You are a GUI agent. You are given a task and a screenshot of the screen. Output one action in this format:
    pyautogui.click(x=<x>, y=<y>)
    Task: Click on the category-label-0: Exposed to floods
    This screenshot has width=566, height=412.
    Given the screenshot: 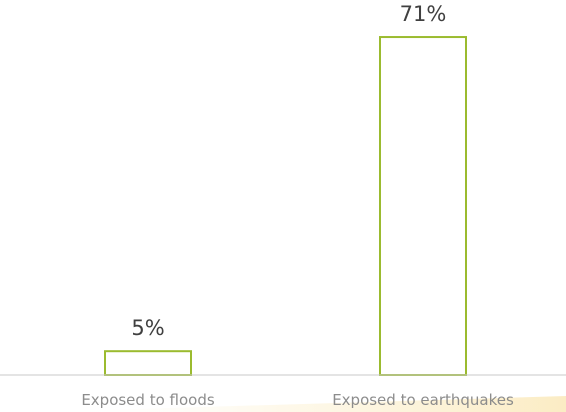 What is the action you would take?
    pyautogui.click(x=148, y=400)
    